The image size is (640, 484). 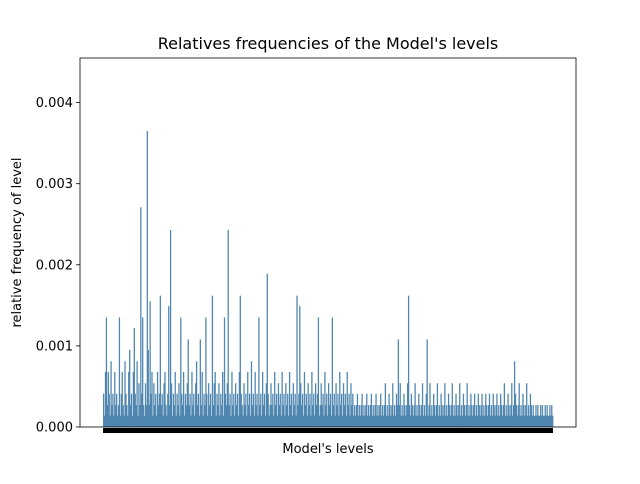 I want to click on y-tick-label: 0.004, so click(x=54, y=103).